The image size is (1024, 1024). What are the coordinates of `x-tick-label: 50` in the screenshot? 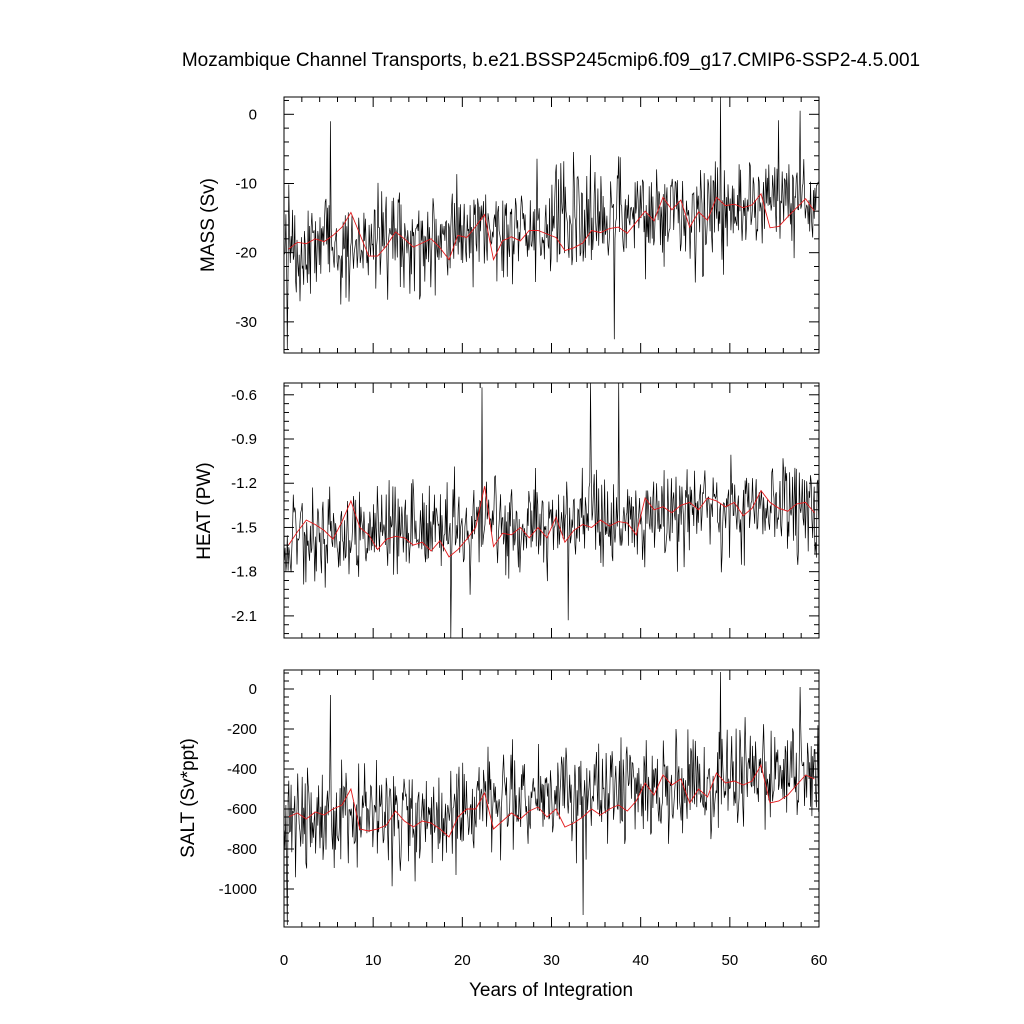 It's located at (729, 960).